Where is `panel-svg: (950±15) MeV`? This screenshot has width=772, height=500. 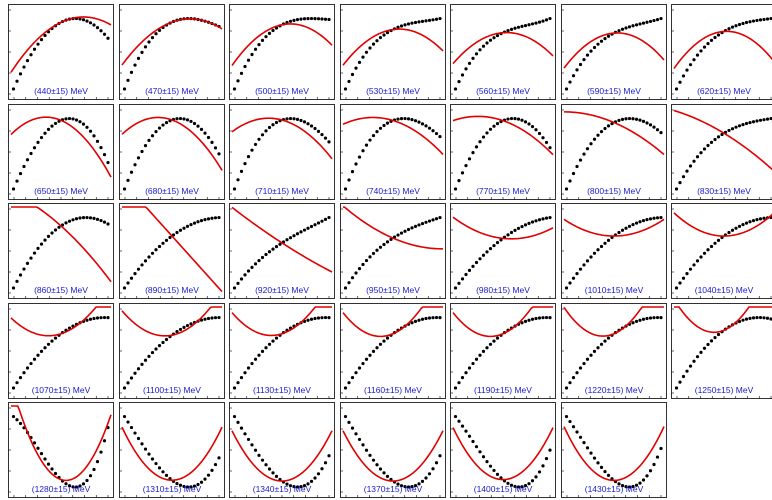 panel-svg: (950±15) MeV is located at coordinates (392, 251).